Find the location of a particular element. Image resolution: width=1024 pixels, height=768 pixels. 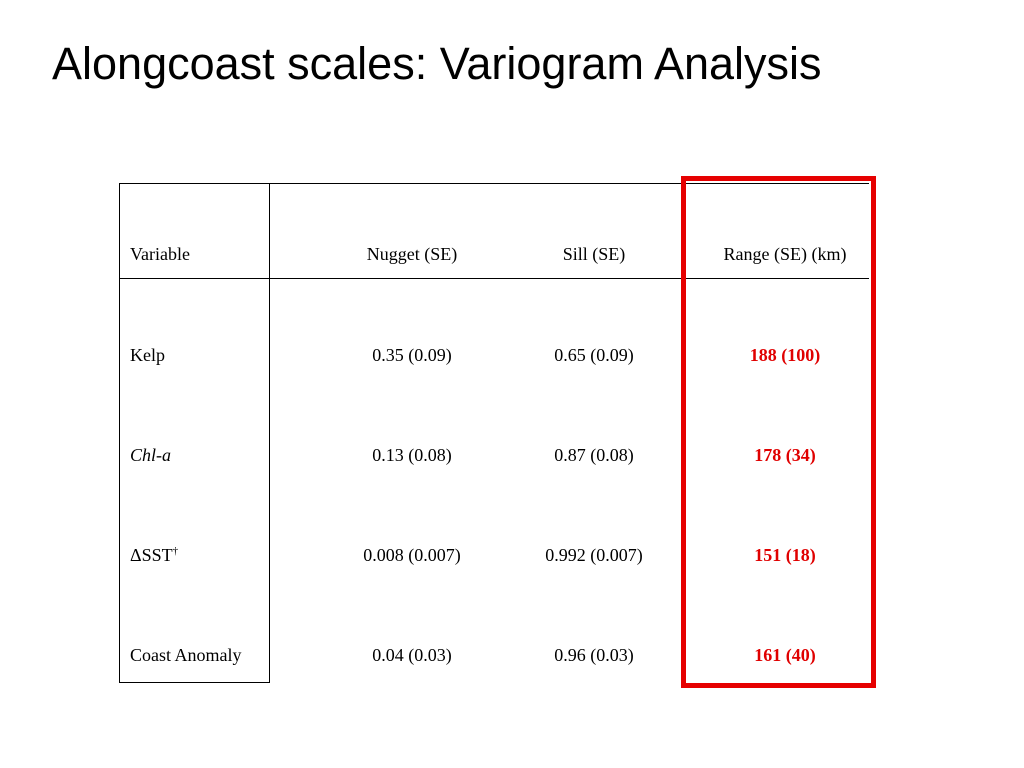

row-range: 151 (18) is located at coordinates (785, 555).